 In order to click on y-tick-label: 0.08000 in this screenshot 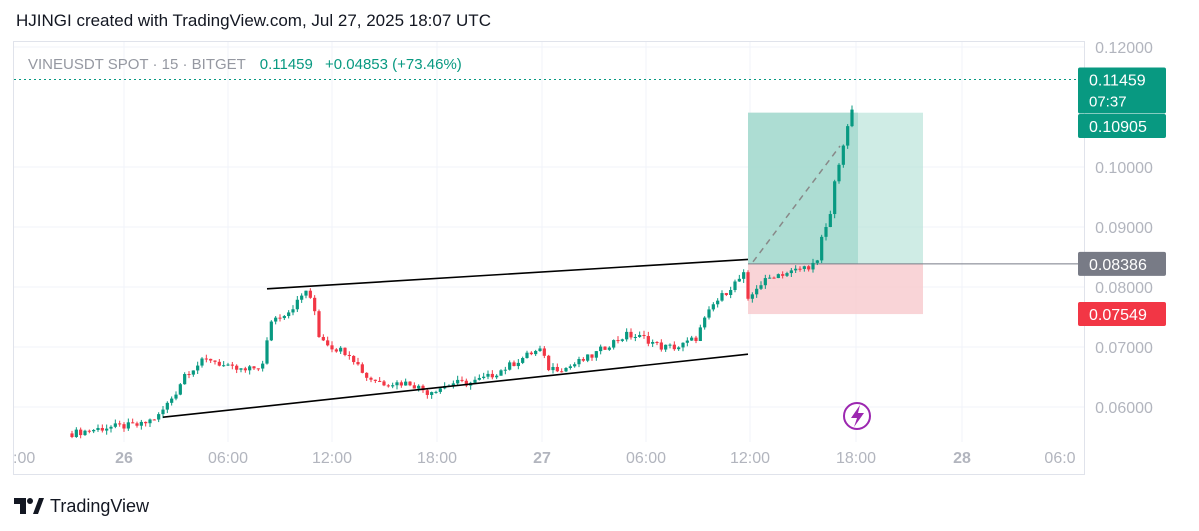, I will do `click(1124, 288)`.